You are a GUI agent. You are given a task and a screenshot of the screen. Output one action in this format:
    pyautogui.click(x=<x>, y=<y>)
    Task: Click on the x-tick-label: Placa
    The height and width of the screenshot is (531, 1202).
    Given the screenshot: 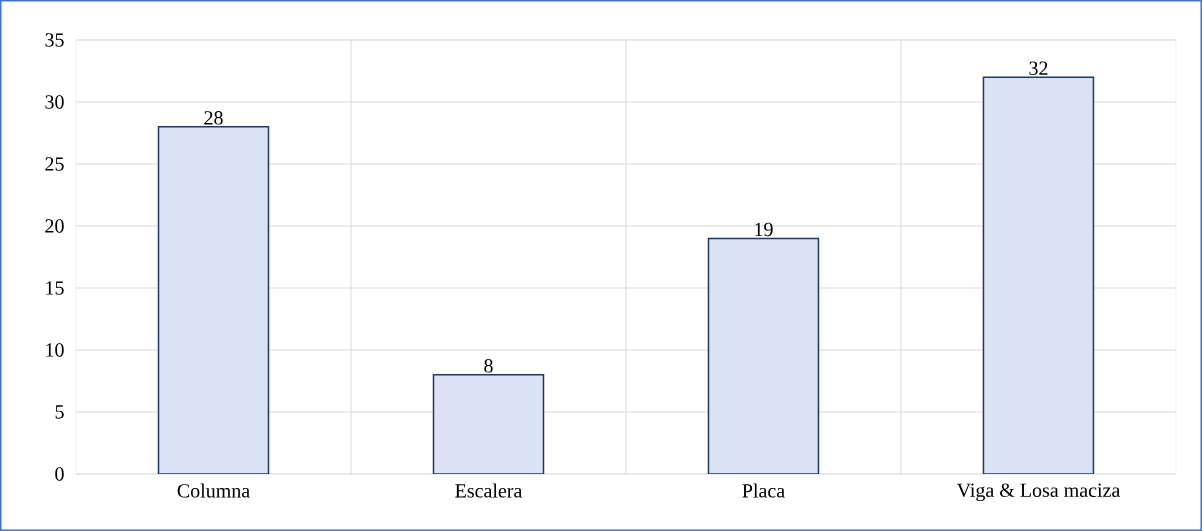 What is the action you would take?
    pyautogui.click(x=763, y=490)
    